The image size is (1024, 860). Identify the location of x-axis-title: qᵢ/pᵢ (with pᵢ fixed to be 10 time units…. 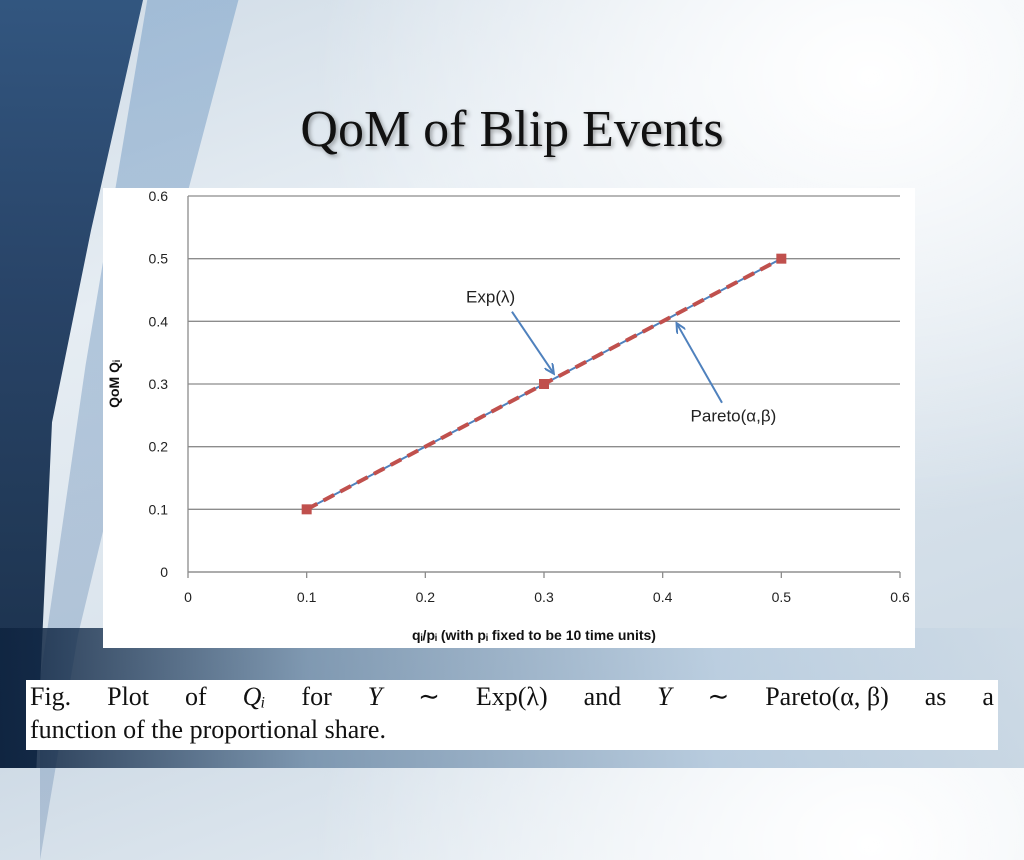
(534, 635).